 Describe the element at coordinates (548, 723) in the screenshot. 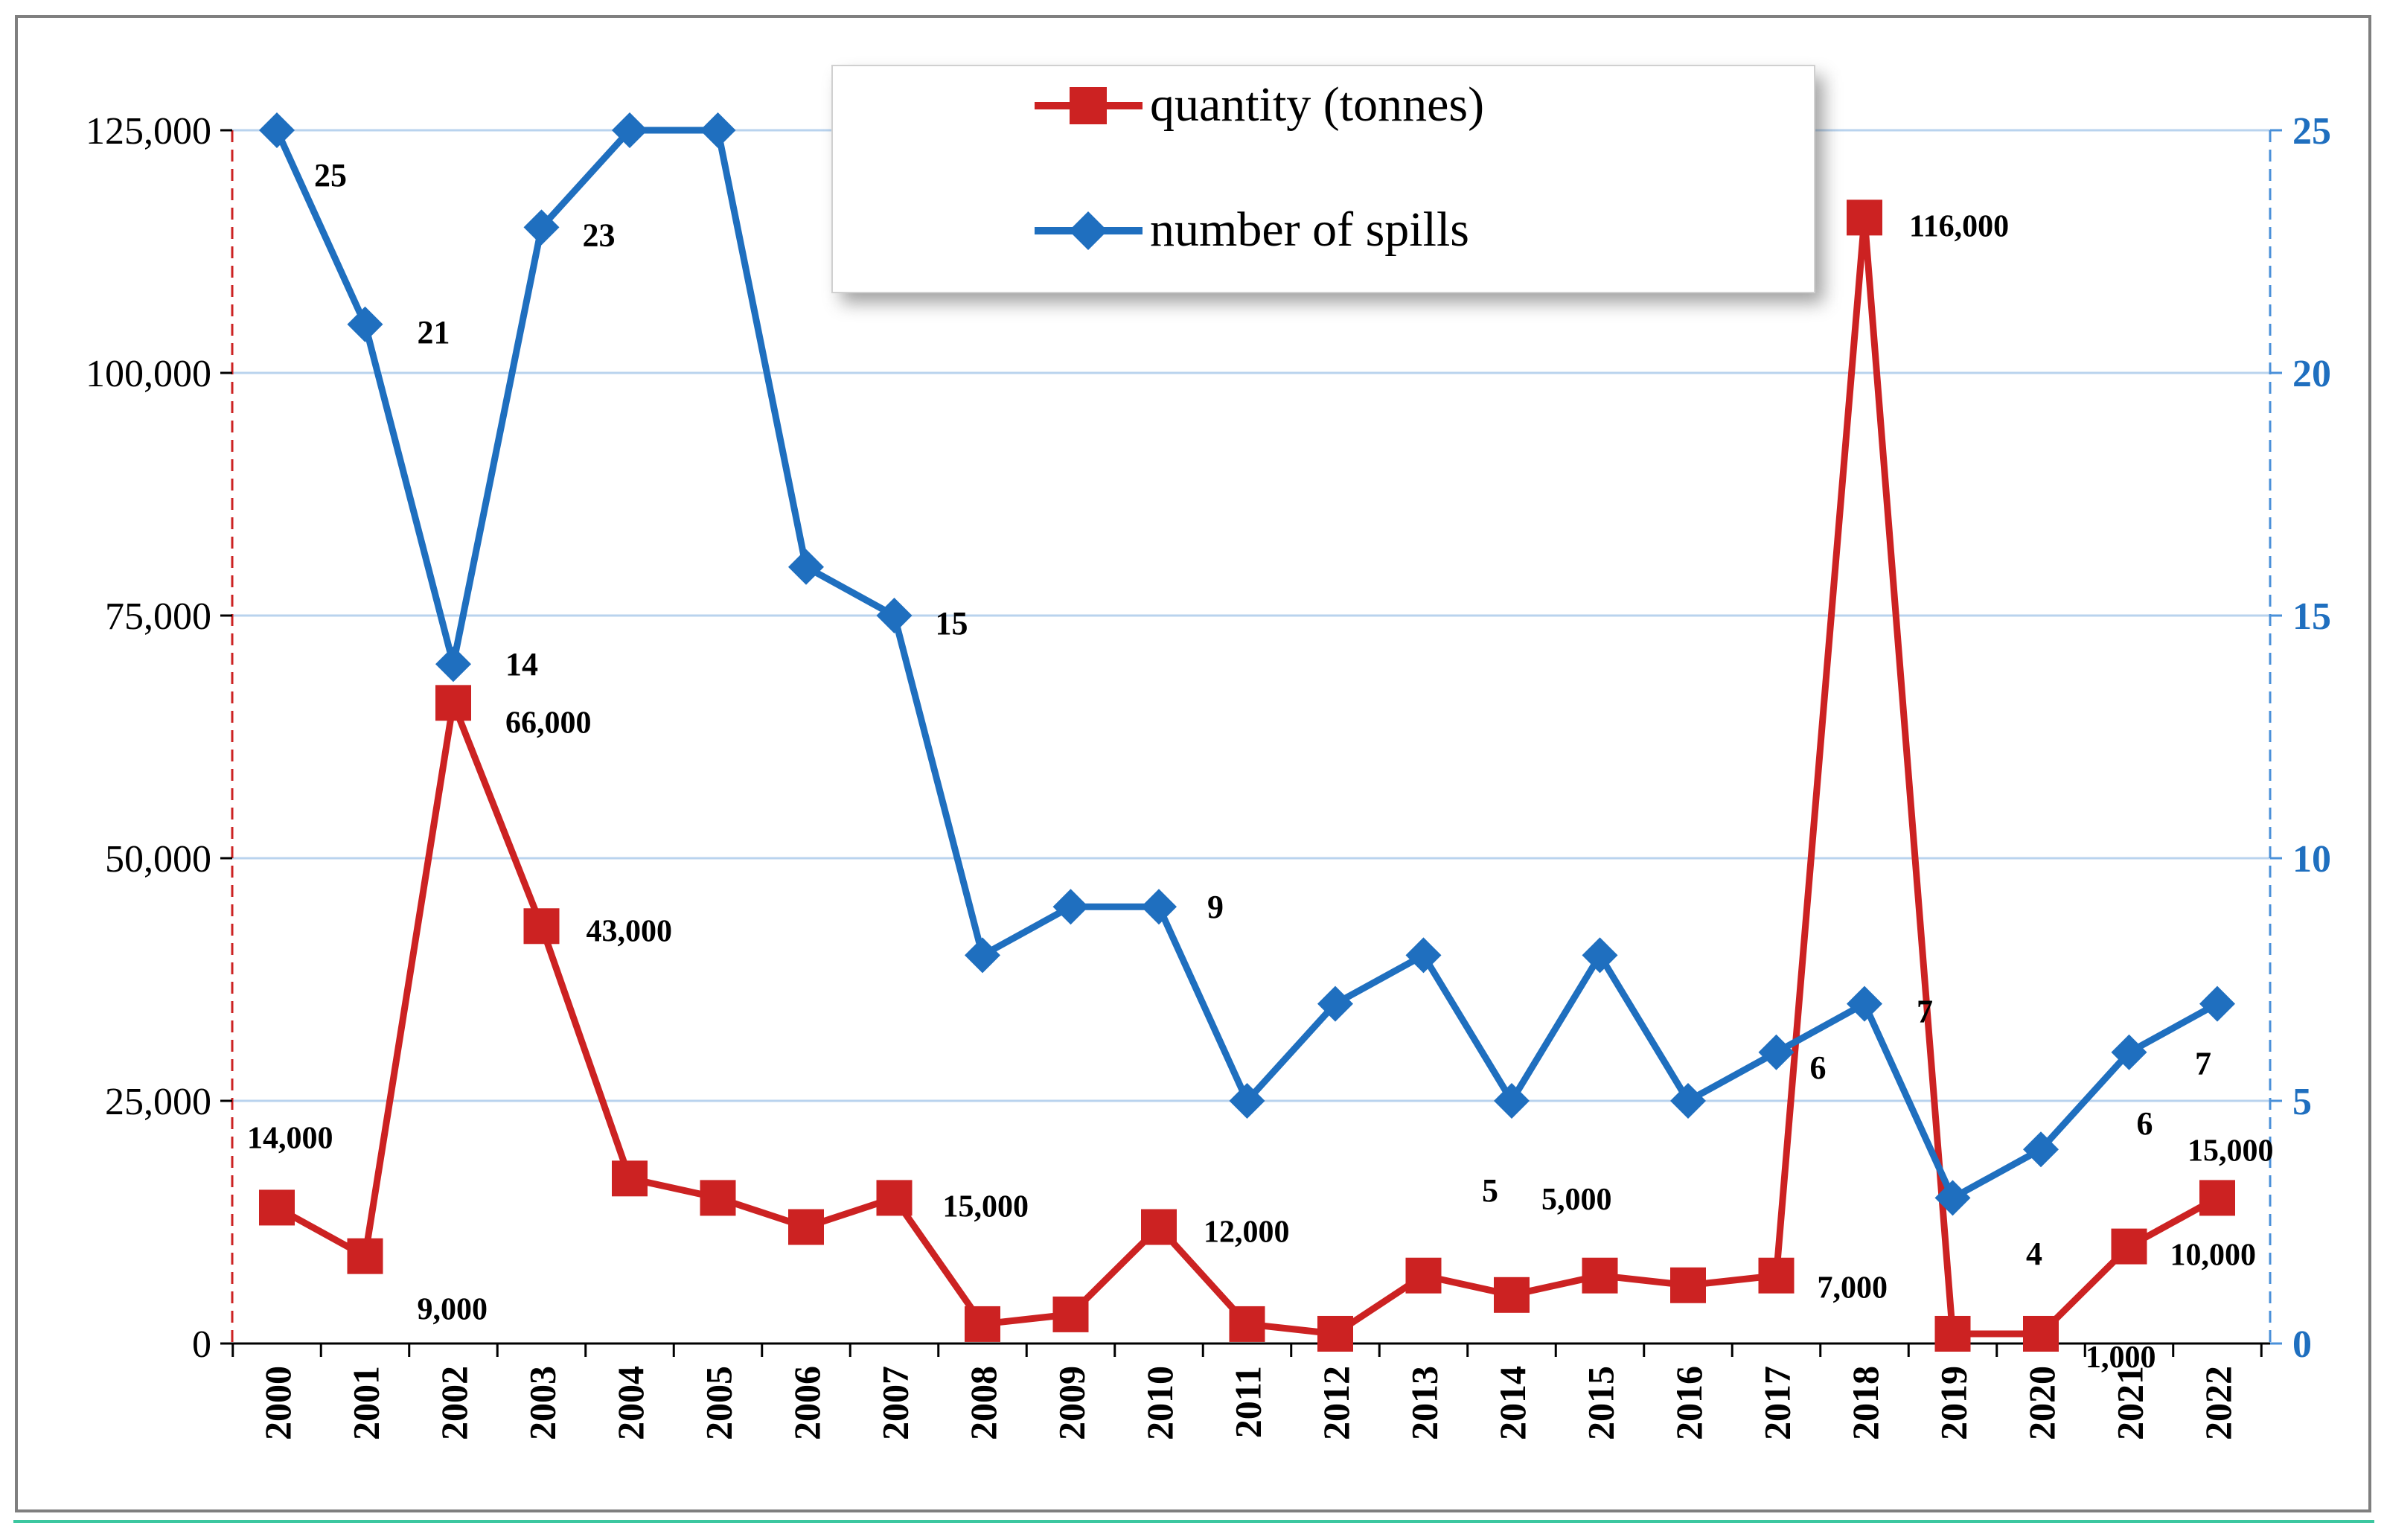

I see `quantity-data-label: 66,000` at that location.